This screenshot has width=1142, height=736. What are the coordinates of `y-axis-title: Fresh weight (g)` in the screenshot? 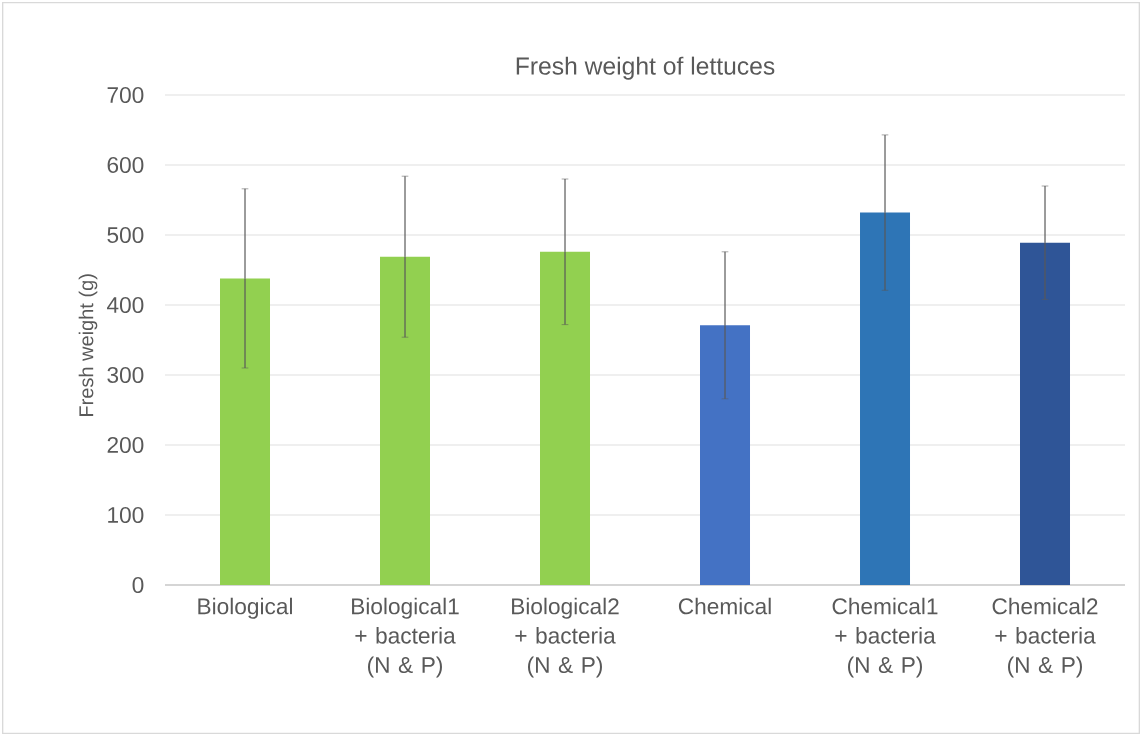 It's located at (88, 345).